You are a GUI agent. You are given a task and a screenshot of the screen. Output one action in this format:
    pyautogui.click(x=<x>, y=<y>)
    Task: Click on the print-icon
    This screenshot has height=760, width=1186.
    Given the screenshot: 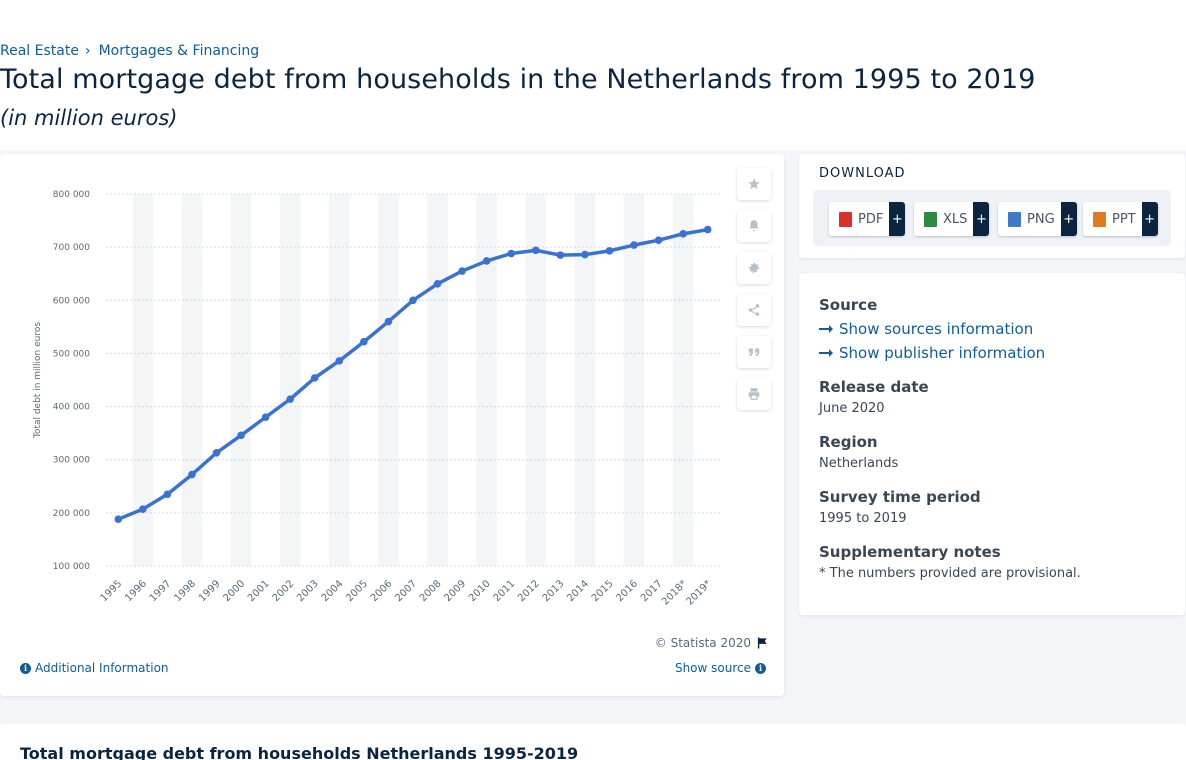 What is the action you would take?
    pyautogui.click(x=754, y=394)
    